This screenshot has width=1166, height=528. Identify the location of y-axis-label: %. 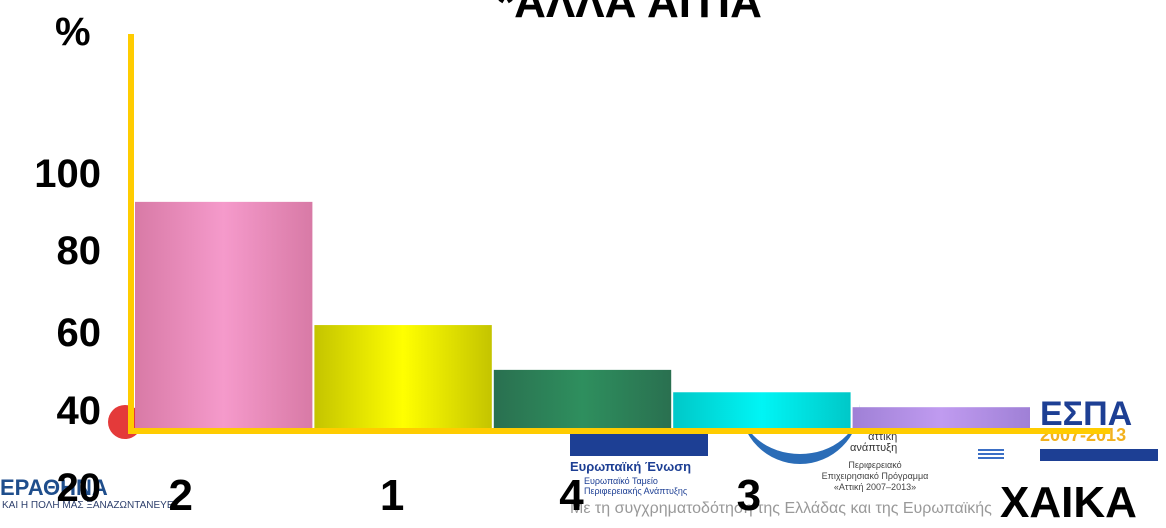
(73, 32).